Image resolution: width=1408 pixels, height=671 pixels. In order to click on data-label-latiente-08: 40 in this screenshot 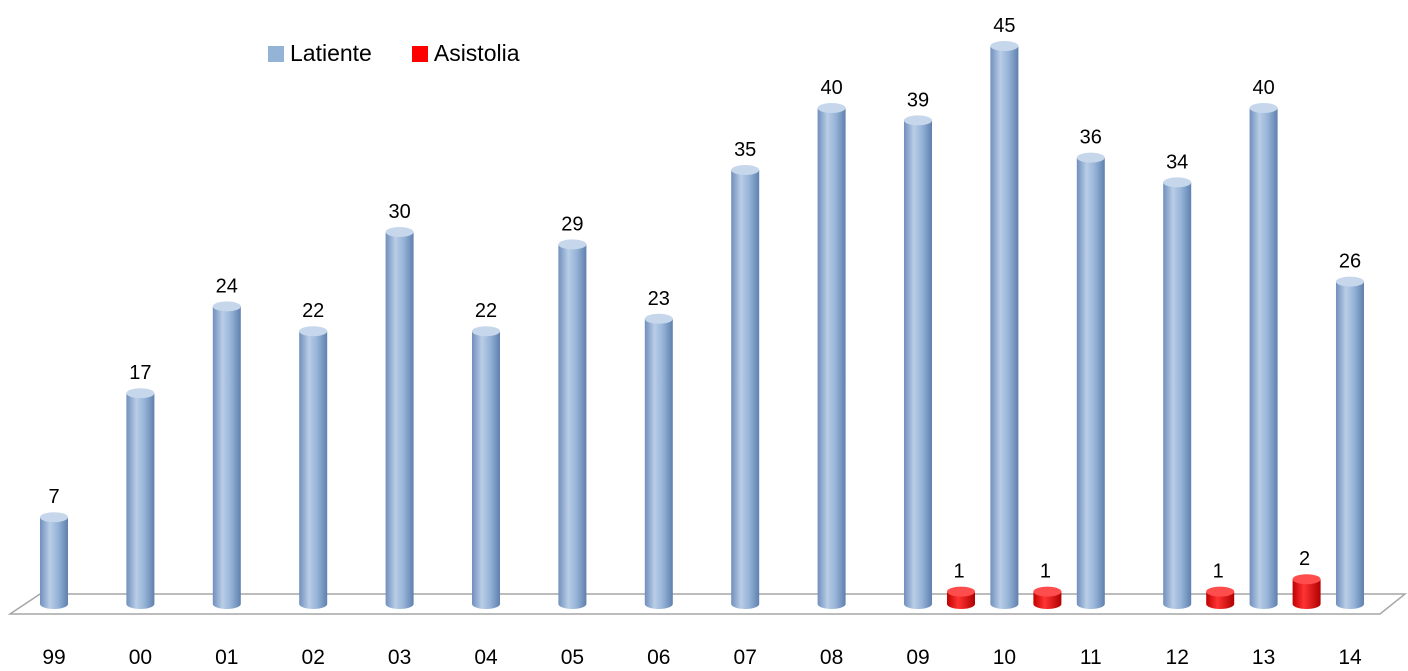, I will do `click(831, 88)`.